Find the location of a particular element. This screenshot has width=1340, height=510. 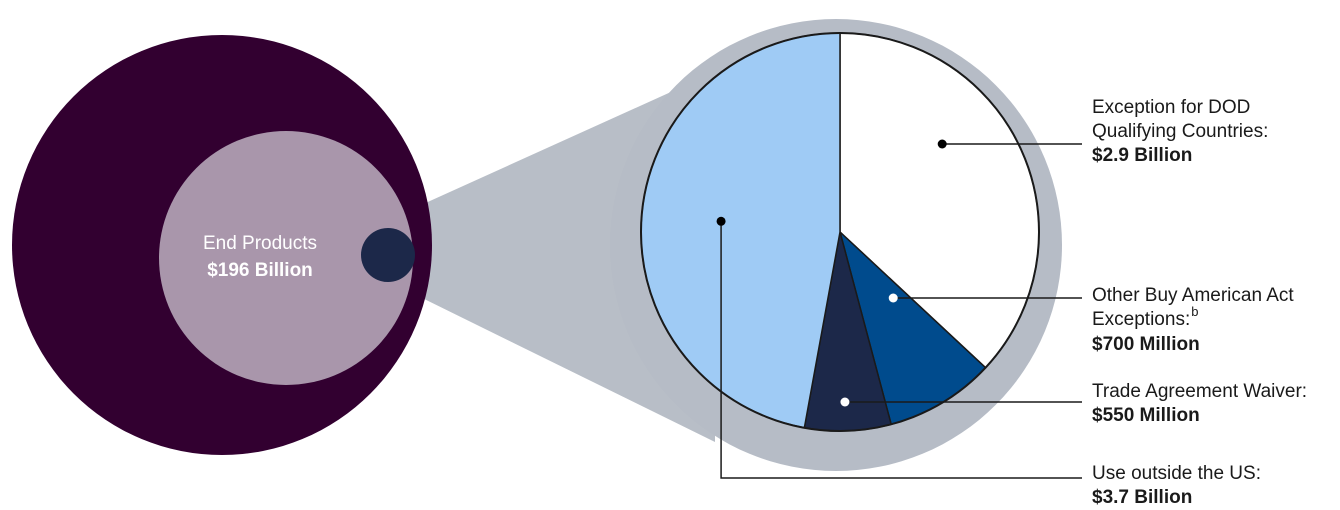

slice-value-trade: $550 Million is located at coordinates (1146, 415).